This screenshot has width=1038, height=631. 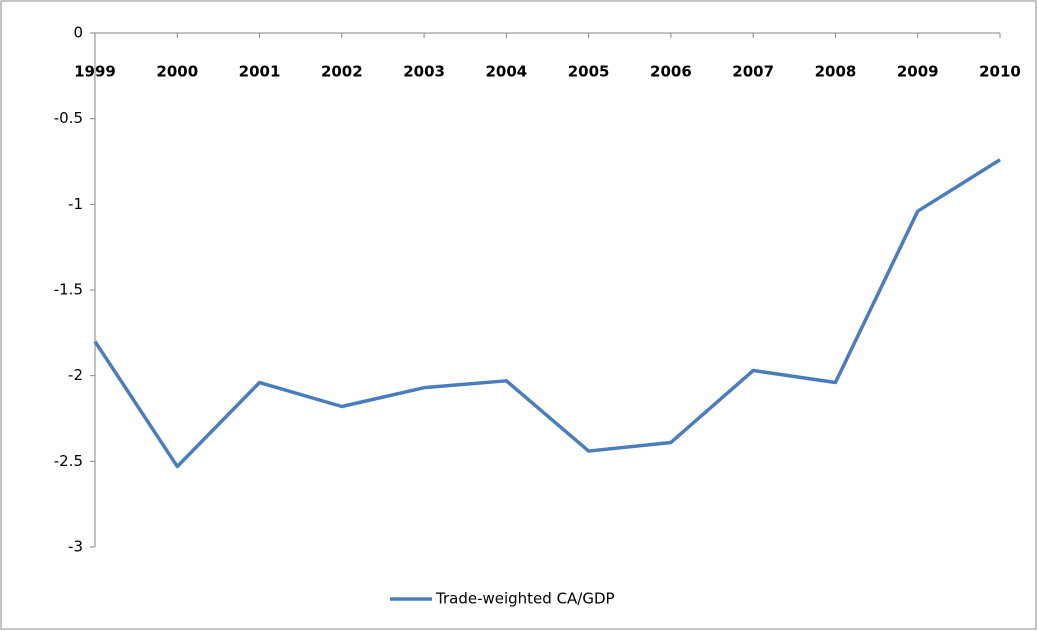 What do you see at coordinates (78, 33) in the screenshot?
I see `y-tick-label: 0` at bounding box center [78, 33].